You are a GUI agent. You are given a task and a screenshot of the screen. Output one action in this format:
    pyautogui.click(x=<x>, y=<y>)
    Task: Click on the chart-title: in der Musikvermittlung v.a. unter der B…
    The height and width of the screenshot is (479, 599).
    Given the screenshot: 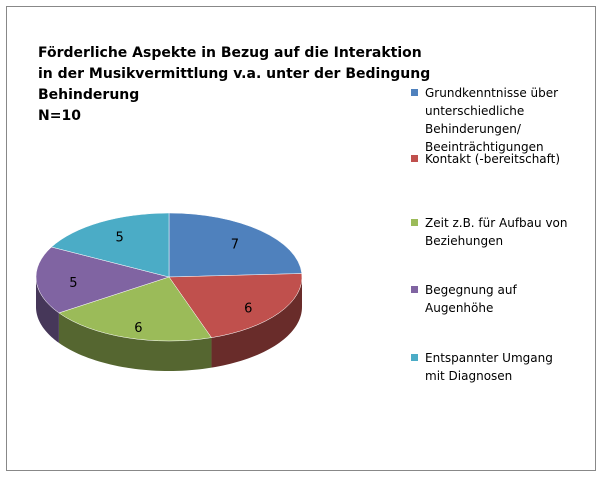 What is the action you would take?
    pyautogui.click(x=234, y=74)
    